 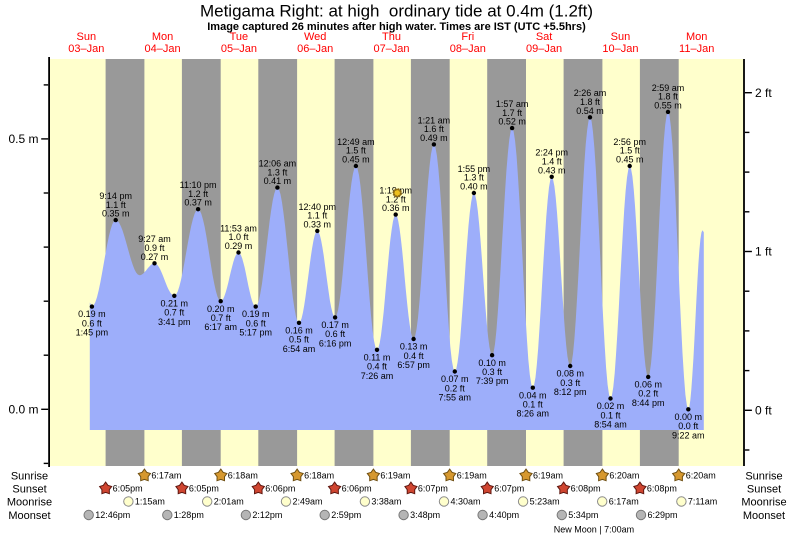 What do you see at coordinates (92, 333) in the screenshot?
I see `svg-text: 1:45 pm` at bounding box center [92, 333].